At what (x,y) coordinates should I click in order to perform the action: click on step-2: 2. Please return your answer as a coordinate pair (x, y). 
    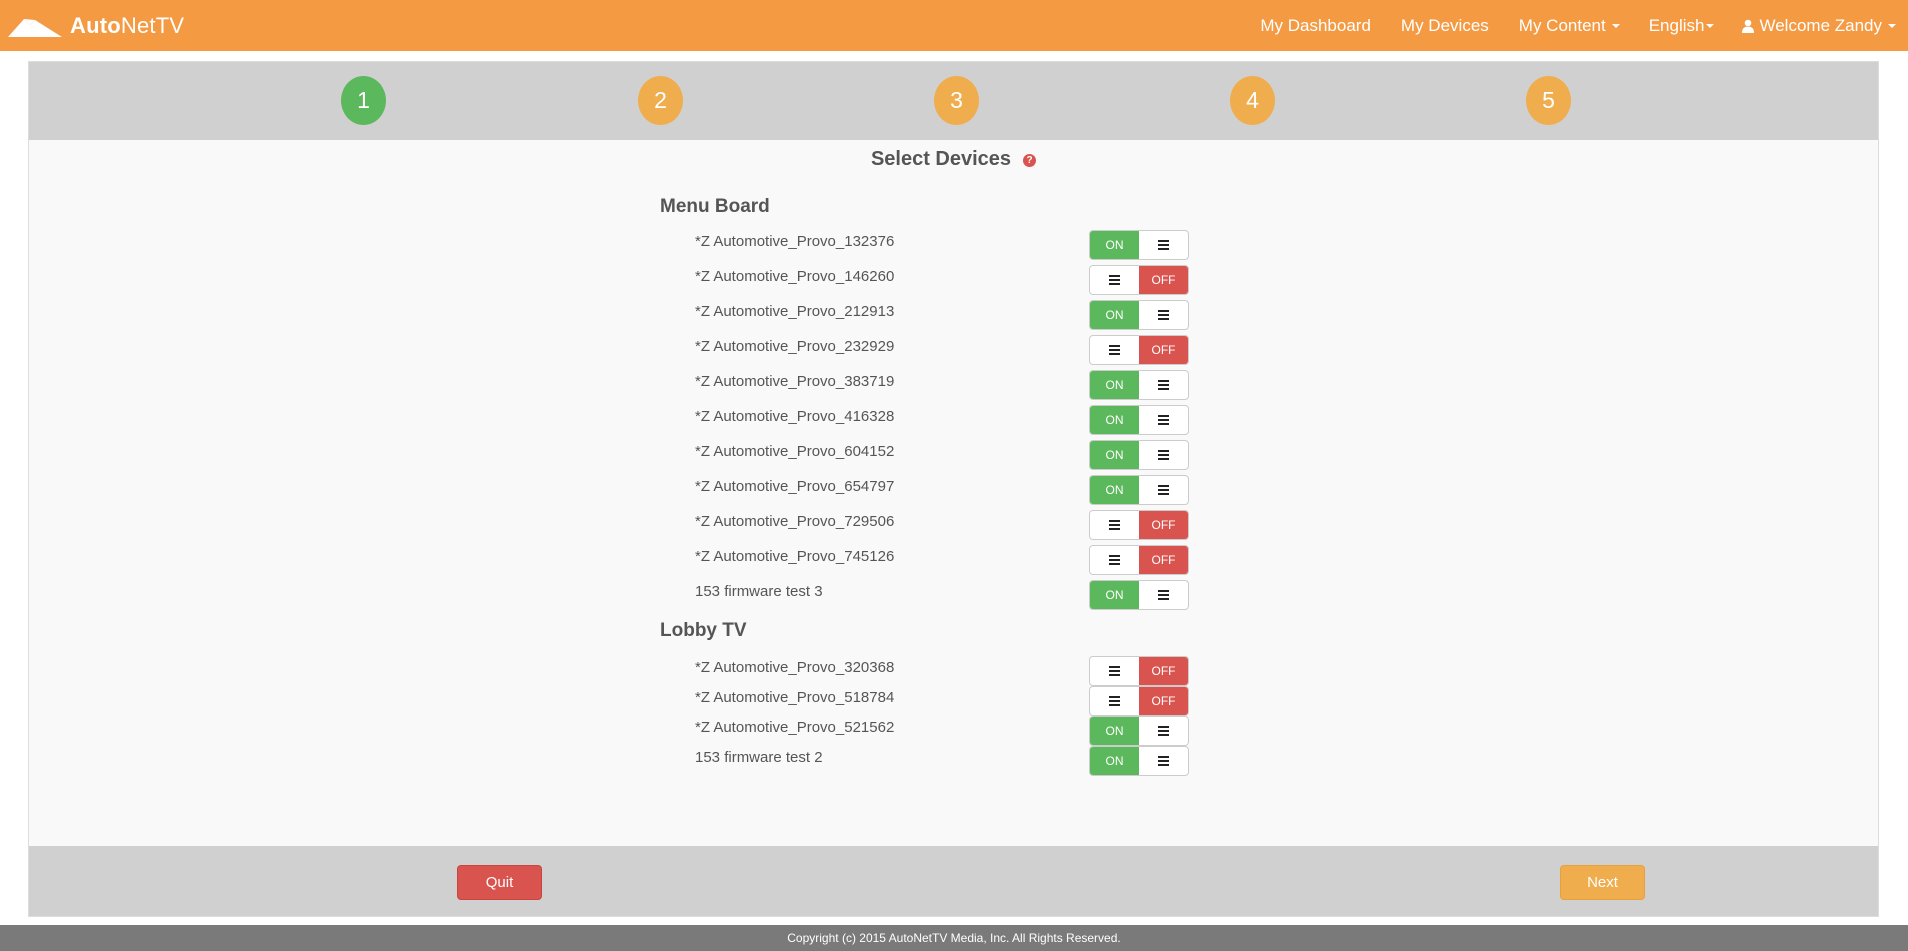
    Looking at the image, I should click on (660, 100).